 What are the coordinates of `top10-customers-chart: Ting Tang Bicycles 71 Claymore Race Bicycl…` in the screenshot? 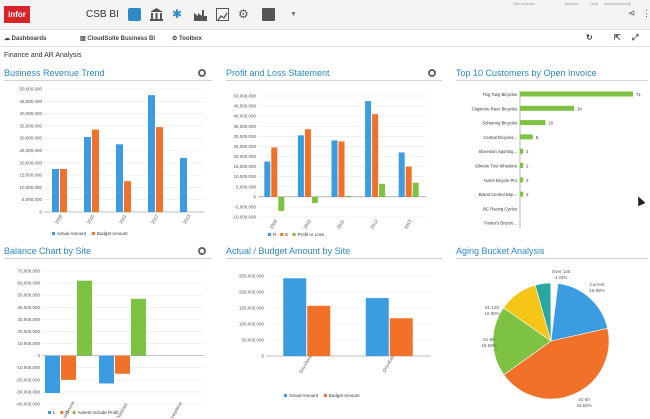 It's located at (556, 159).